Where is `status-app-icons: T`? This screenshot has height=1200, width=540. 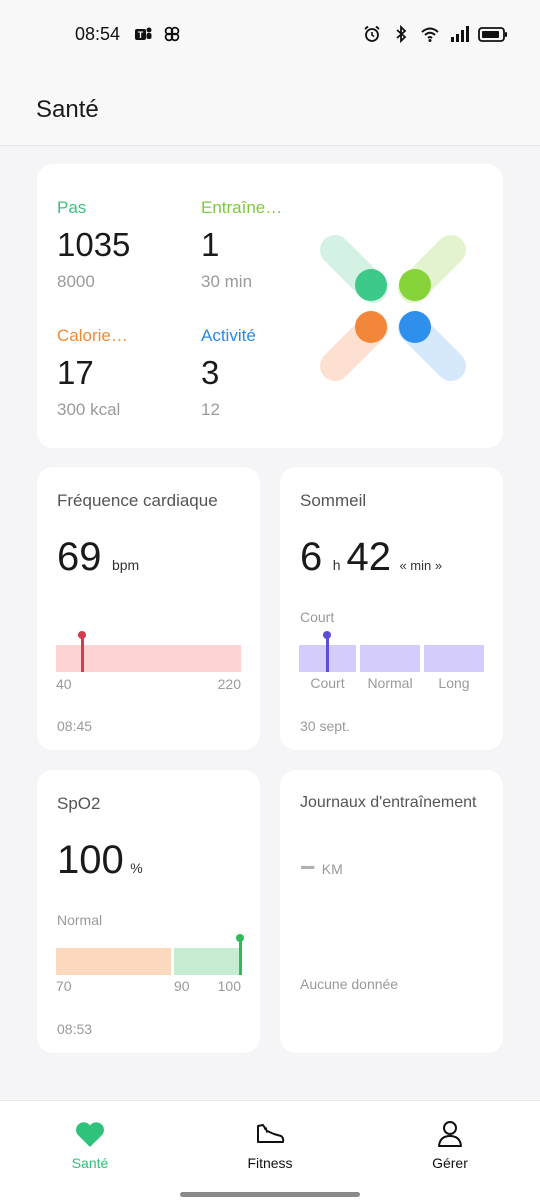
status-app-icons: T is located at coordinates (157, 34).